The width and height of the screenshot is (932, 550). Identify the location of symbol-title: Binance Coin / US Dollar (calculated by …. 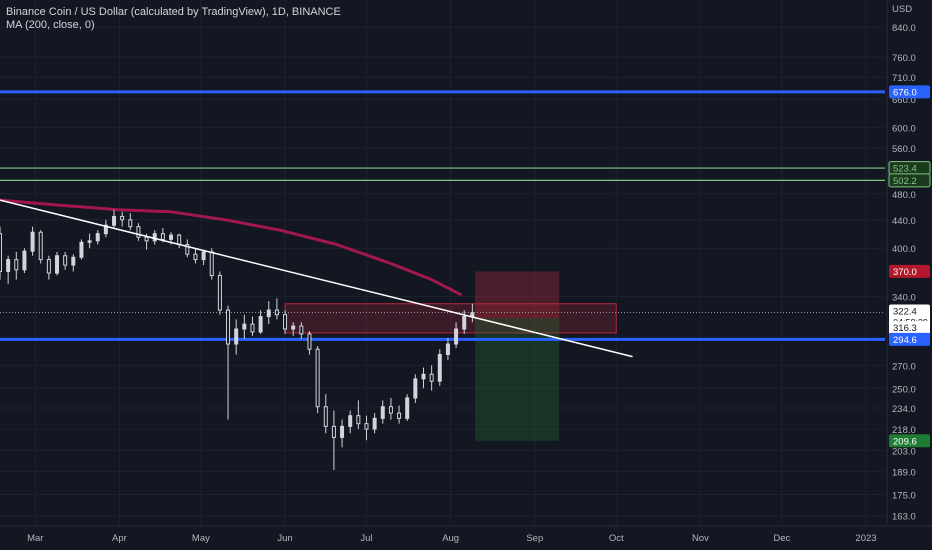
(173, 12).